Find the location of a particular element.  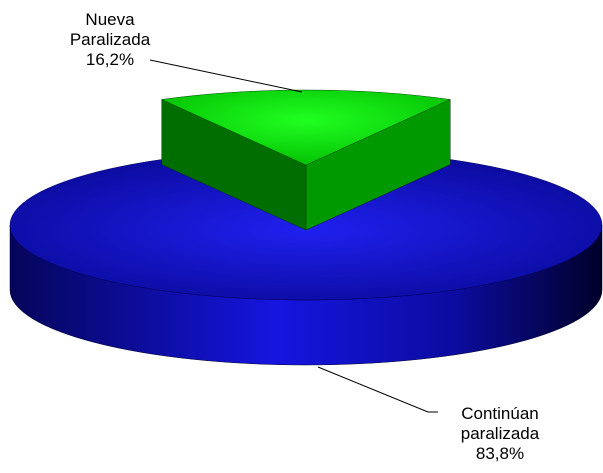

slice-top is located at coordinates (306, 127).